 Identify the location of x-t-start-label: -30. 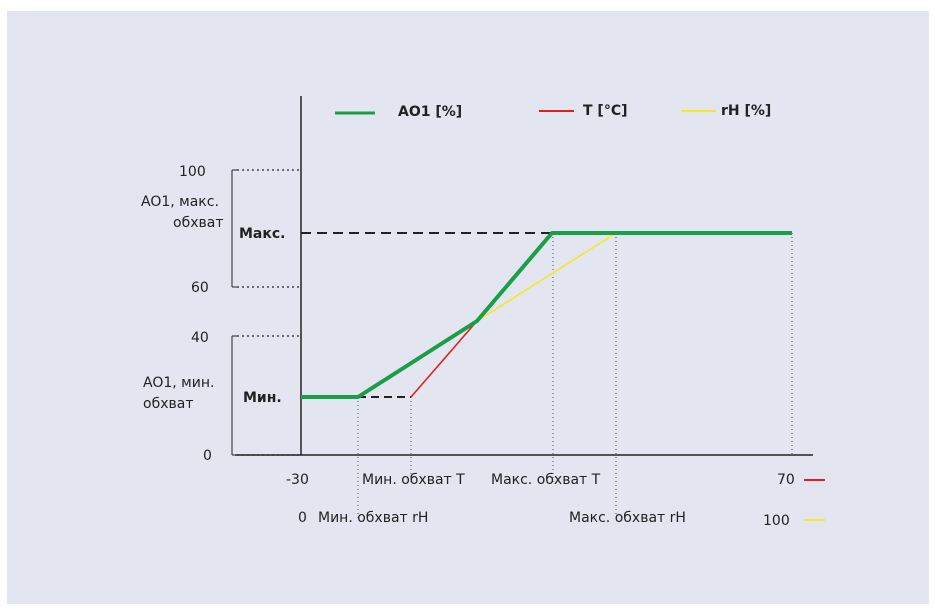
(297, 480).